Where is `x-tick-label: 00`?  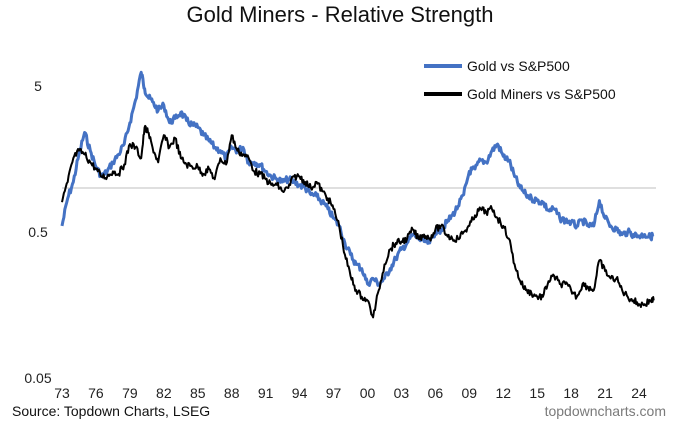
x-tick-label: 00 is located at coordinates (368, 393).